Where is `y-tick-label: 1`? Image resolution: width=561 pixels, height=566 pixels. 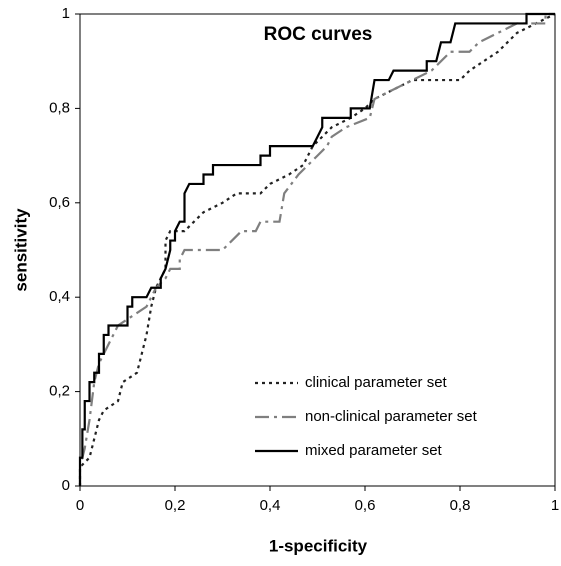 y-tick-label: 1 is located at coordinates (66, 13).